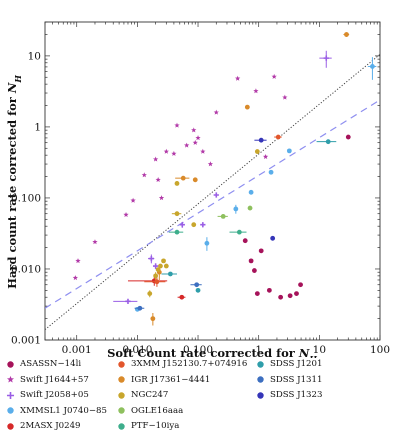  I want to click on legend-label: XMMSL1 J0740−85, so click(63, 410).